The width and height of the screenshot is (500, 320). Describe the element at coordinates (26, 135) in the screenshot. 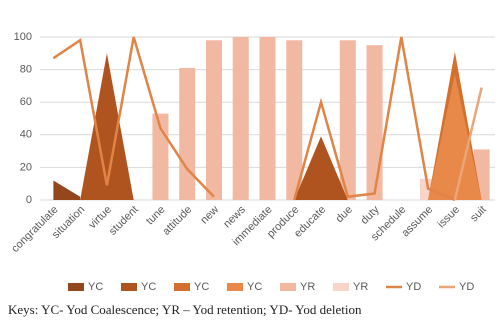

I see `y-tick-label: 40` at that location.